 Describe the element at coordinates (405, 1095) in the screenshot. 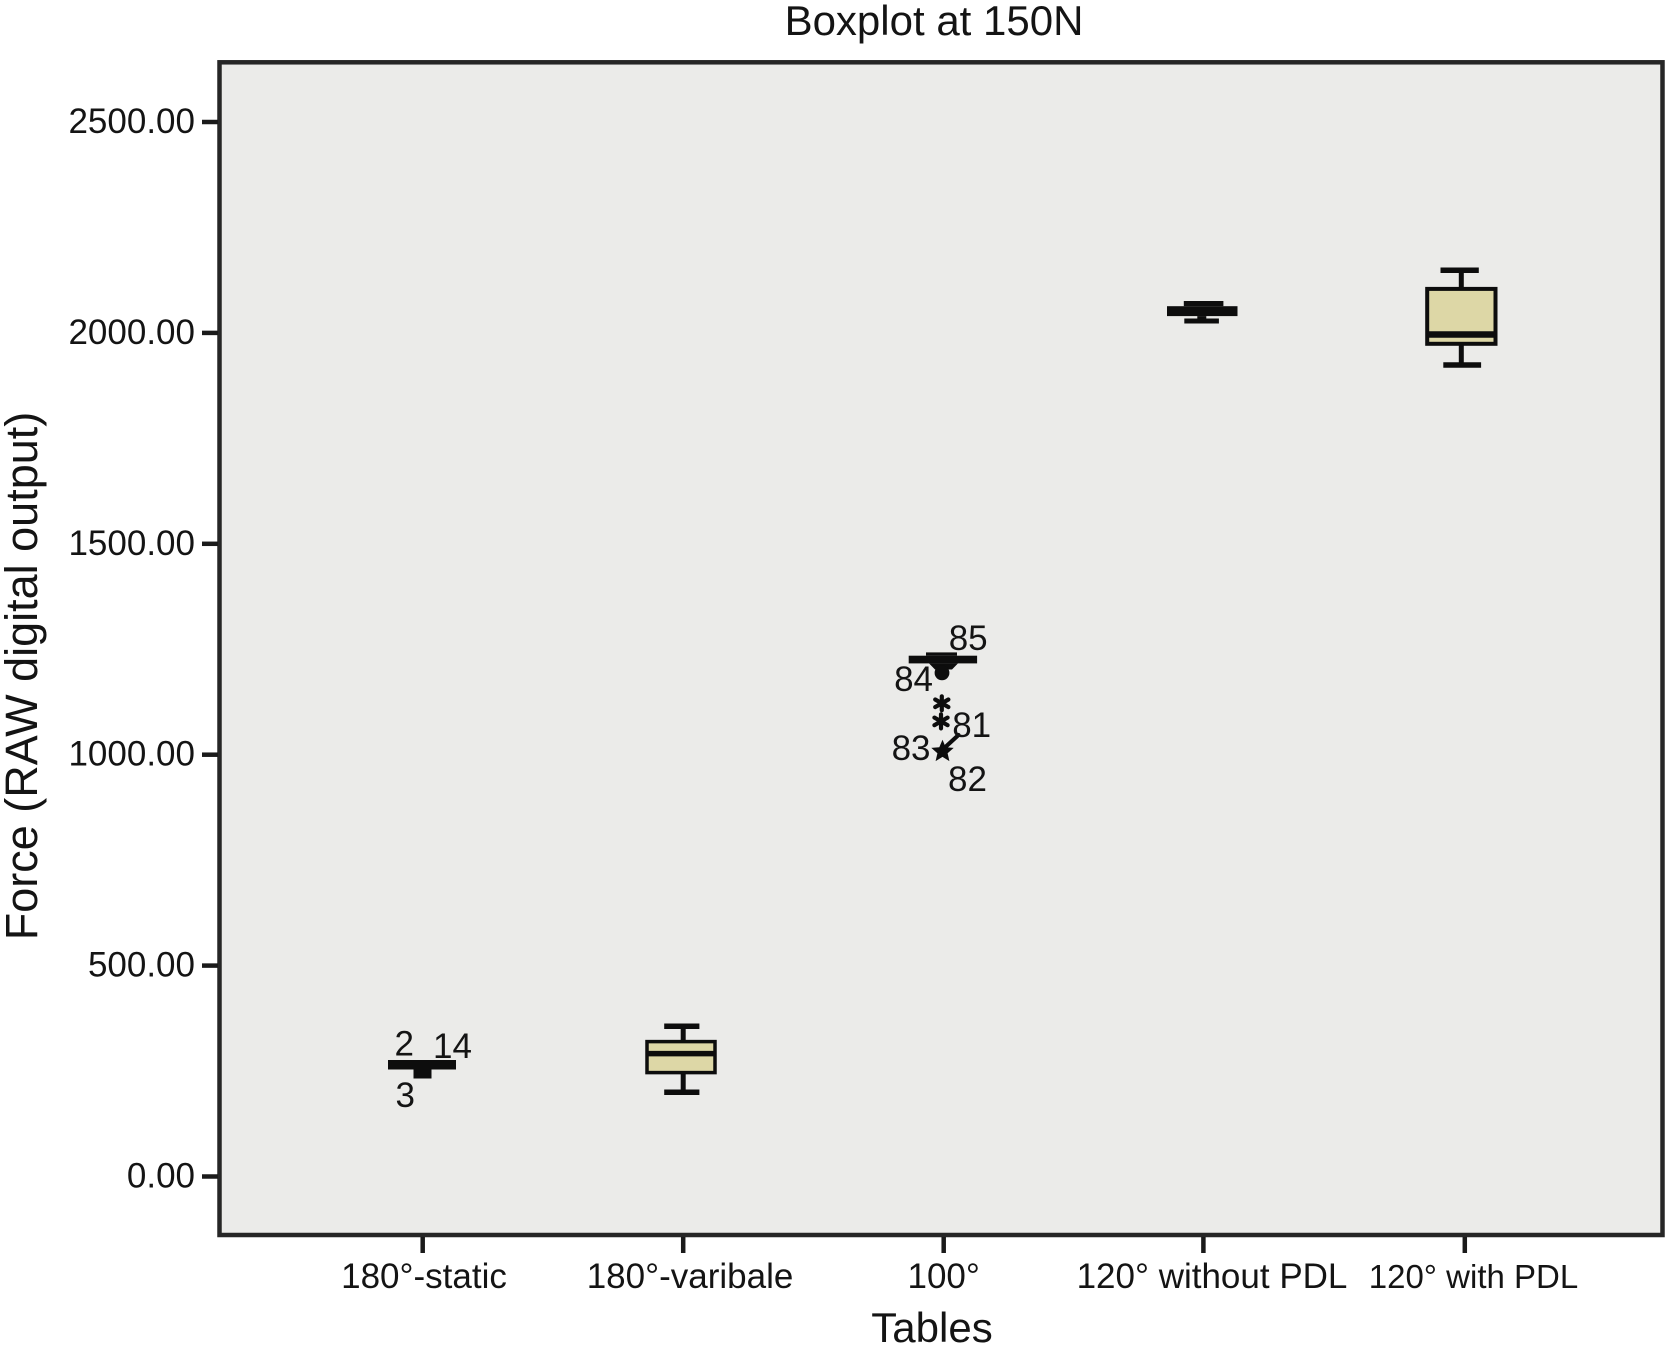

I see `svg-text: 3` at that location.